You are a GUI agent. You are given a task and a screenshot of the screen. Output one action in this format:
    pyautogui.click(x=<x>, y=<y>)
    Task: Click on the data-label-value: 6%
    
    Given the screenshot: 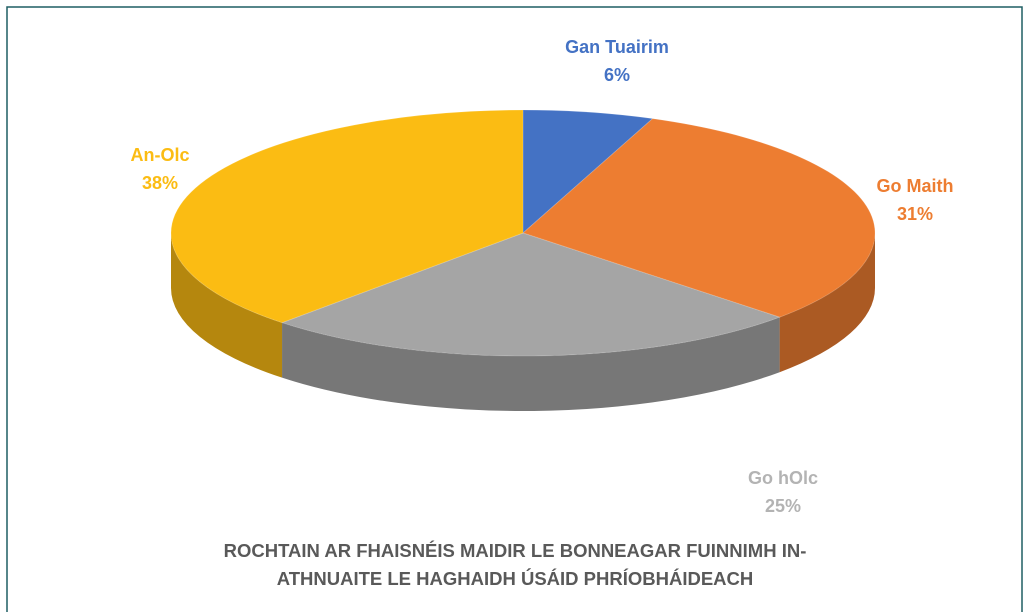 What is the action you would take?
    pyautogui.click(x=617, y=75)
    